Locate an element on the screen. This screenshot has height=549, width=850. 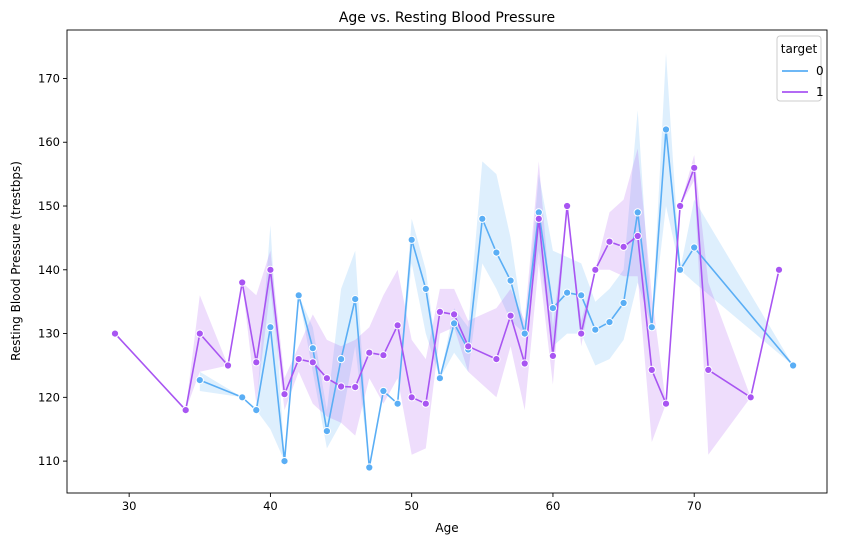
x-tick-label: 60 is located at coordinates (553, 506).